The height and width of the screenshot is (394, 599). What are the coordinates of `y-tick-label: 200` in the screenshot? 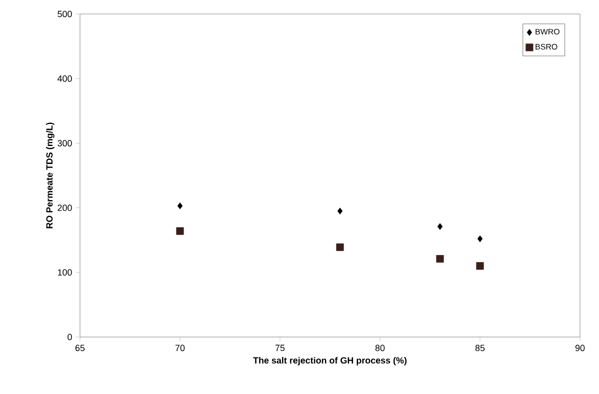 It's located at (65, 207).